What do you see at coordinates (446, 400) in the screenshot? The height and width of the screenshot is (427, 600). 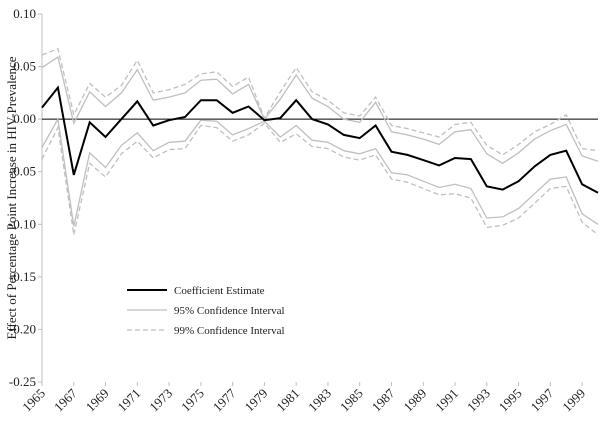 I see `x-tick-label: 1991` at bounding box center [446, 400].